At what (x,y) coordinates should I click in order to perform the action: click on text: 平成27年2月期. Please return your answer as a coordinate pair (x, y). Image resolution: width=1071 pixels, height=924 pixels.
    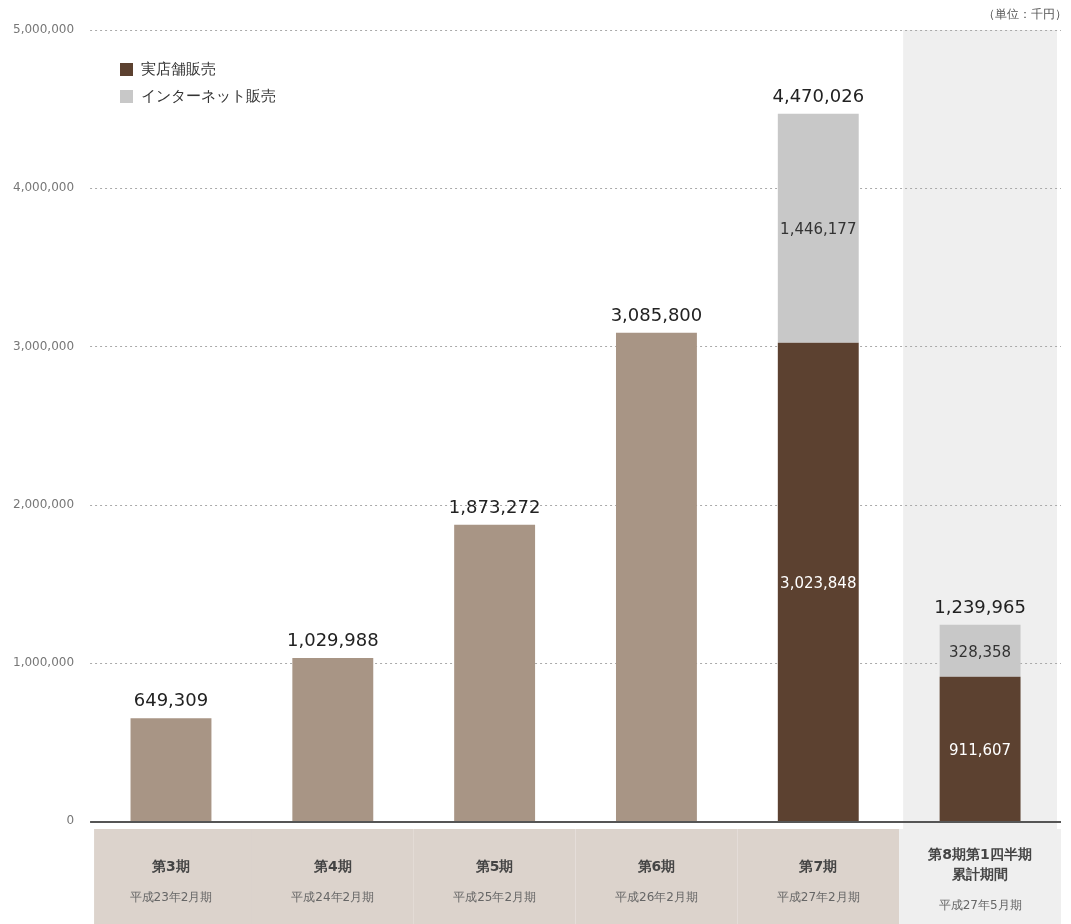
    Looking at the image, I should click on (818, 897).